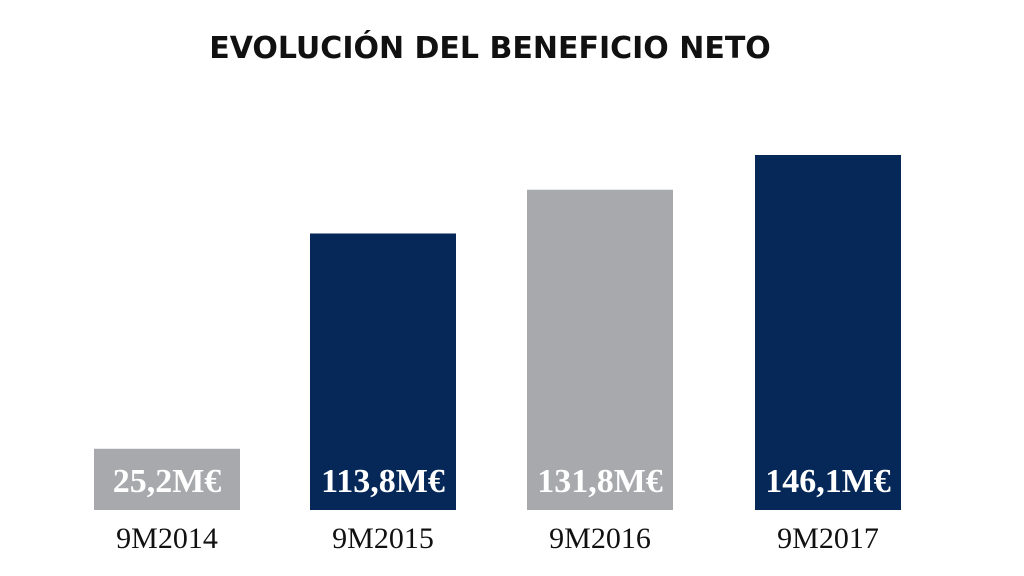  What do you see at coordinates (828, 481) in the screenshot?
I see `value-label: 146,1M€` at bounding box center [828, 481].